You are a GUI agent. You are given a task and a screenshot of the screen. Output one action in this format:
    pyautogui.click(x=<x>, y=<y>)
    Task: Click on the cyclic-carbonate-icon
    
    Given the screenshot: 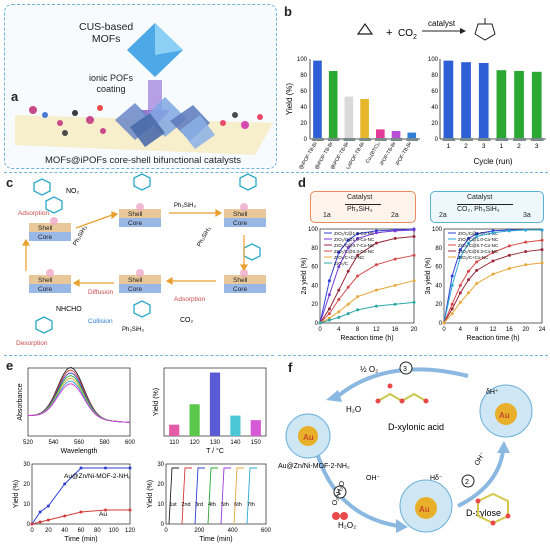 What is the action you would take?
    pyautogui.click(x=485, y=29)
    